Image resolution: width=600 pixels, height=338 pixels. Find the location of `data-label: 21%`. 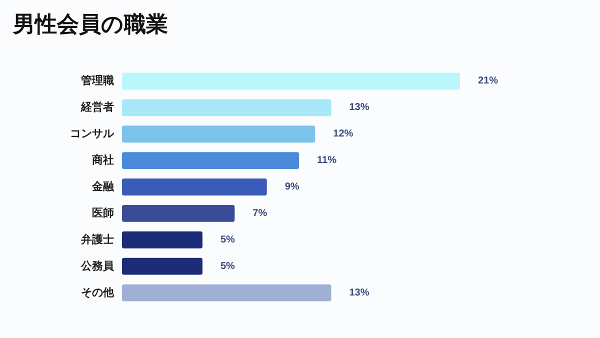

data-label: 21% is located at coordinates (488, 81).